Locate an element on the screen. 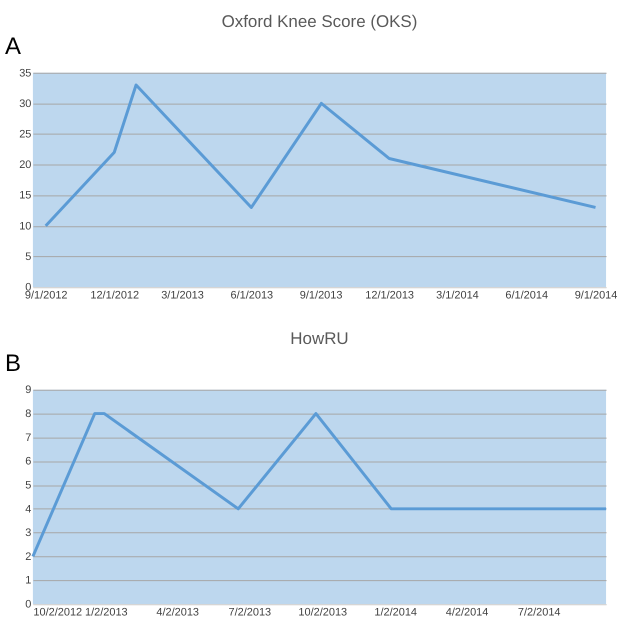 The width and height of the screenshot is (627, 643). x-tick-label: 1/2/2014 is located at coordinates (396, 612).